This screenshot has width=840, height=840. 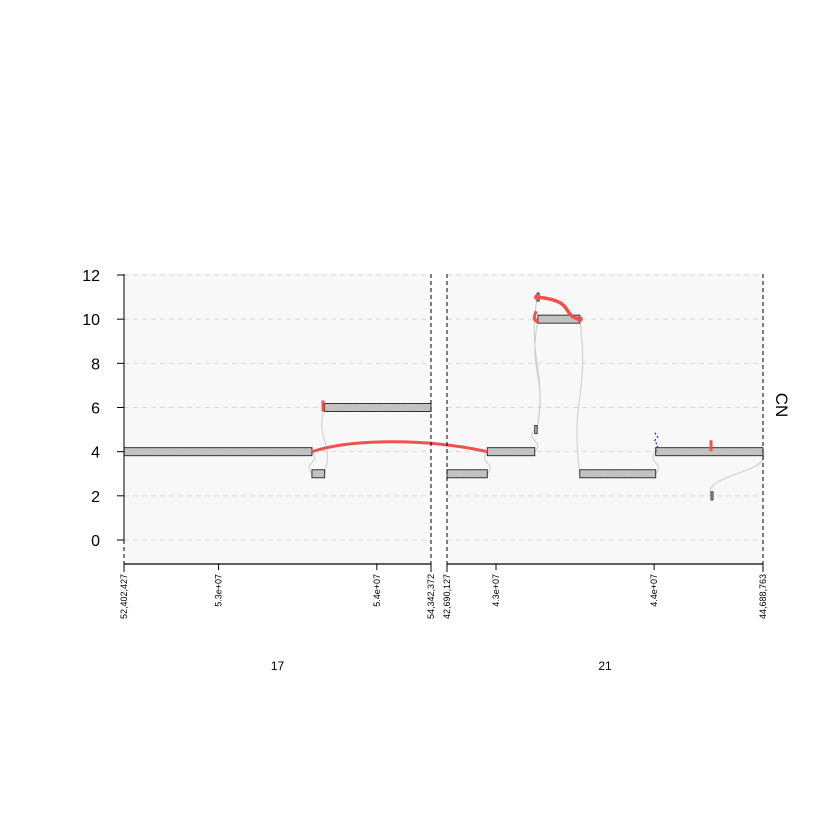 What do you see at coordinates (91, 320) in the screenshot?
I see `y-tick-label: 10` at bounding box center [91, 320].